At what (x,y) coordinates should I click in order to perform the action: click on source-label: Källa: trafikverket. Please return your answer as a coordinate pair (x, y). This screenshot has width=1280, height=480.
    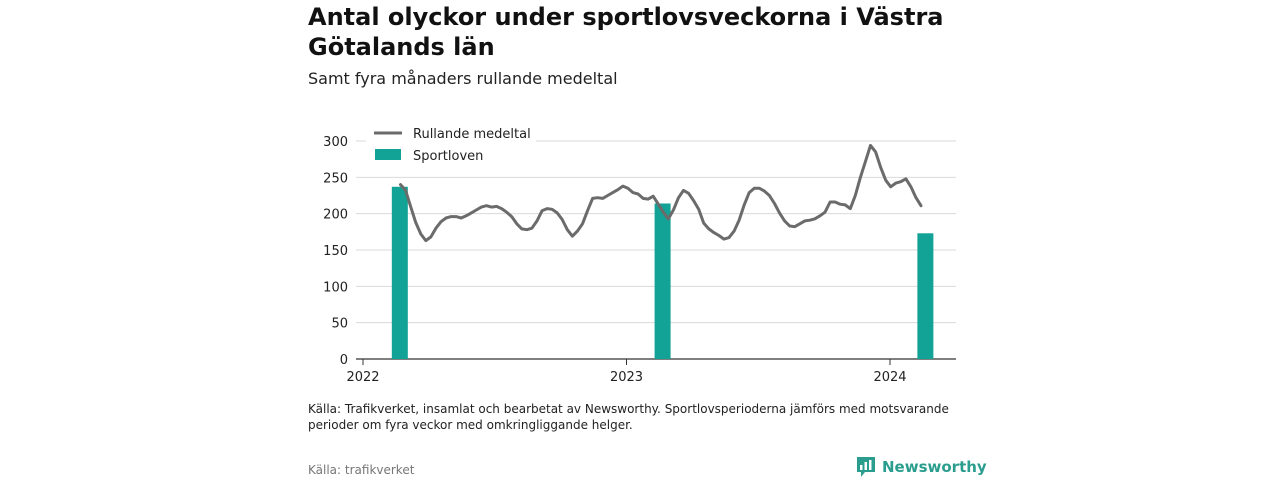
    Looking at the image, I should click on (361, 470).